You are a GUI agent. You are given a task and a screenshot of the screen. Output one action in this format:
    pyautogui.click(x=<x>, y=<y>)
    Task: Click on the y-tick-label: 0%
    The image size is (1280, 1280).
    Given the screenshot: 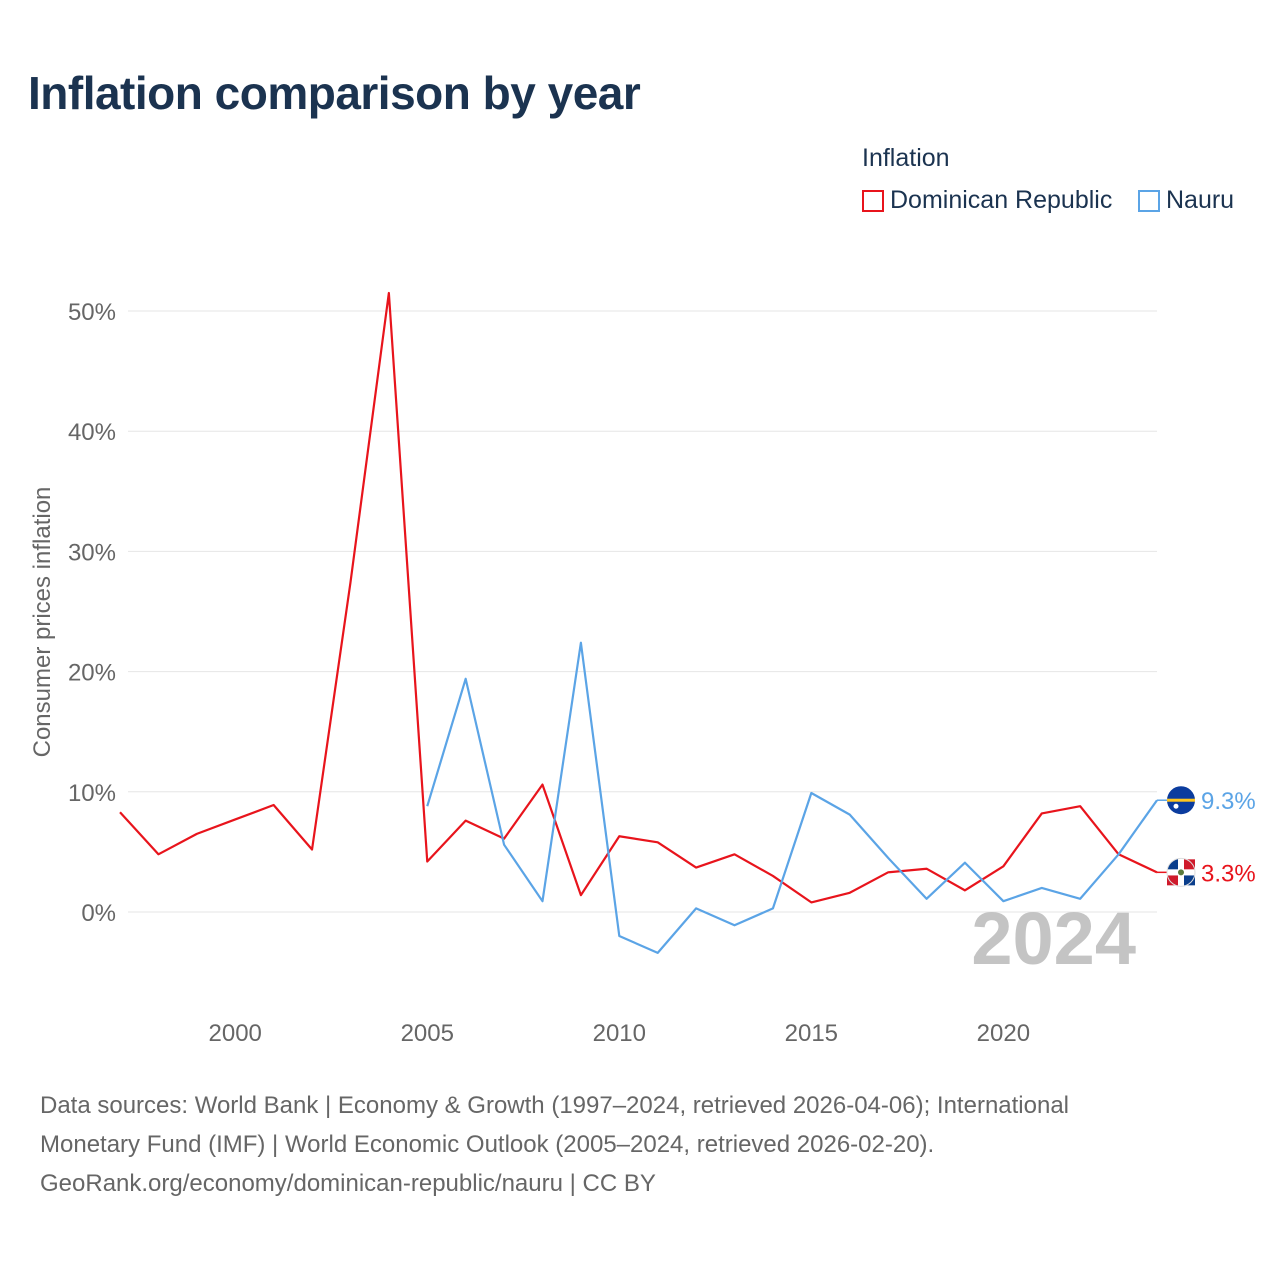 What is the action you would take?
    pyautogui.click(x=98, y=913)
    